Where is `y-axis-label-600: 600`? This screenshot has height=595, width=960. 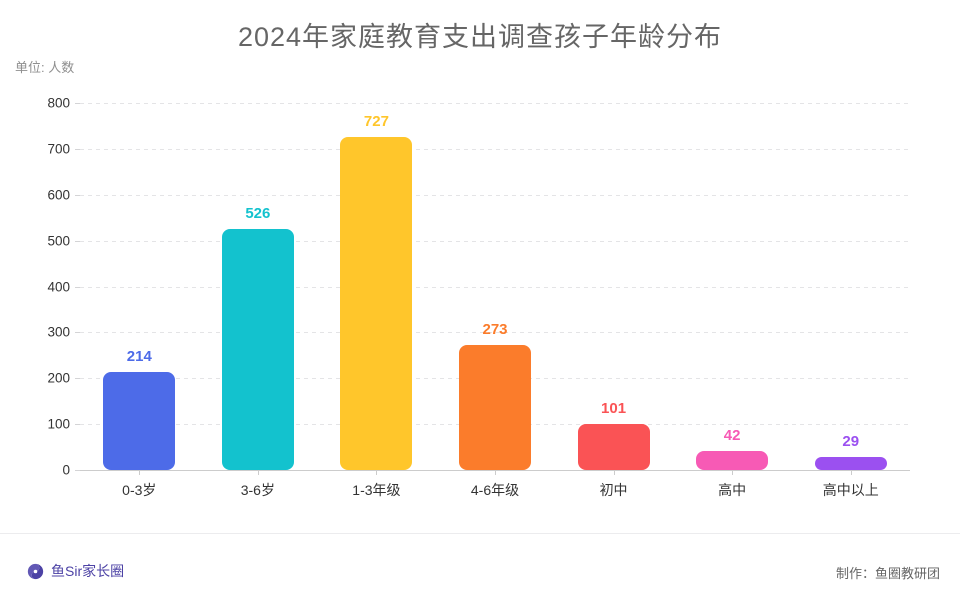
y-axis-label-600: 600 is located at coordinates (58, 195).